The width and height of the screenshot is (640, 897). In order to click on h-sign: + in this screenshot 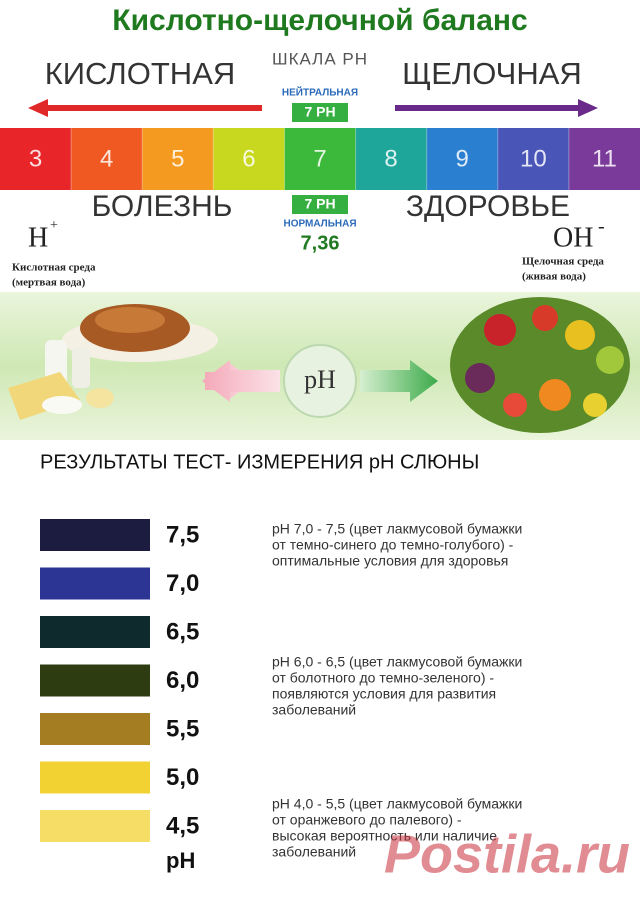, I will do `click(54, 225)`.